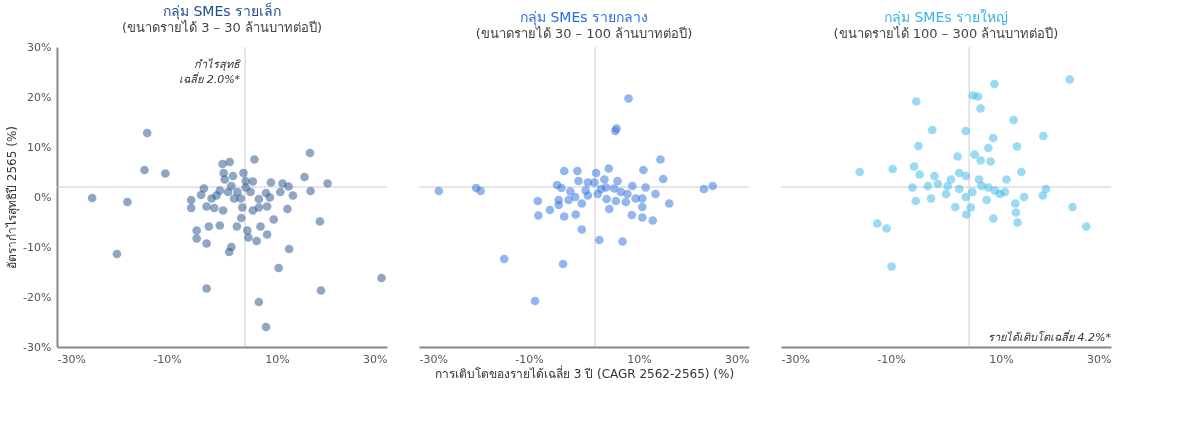 The image size is (1186, 421). Describe the element at coordinates (1050, 336) in the screenshot. I see `ref-line-label: รายได้เติบโตเฉลี่ย 4.2%*` at that location.